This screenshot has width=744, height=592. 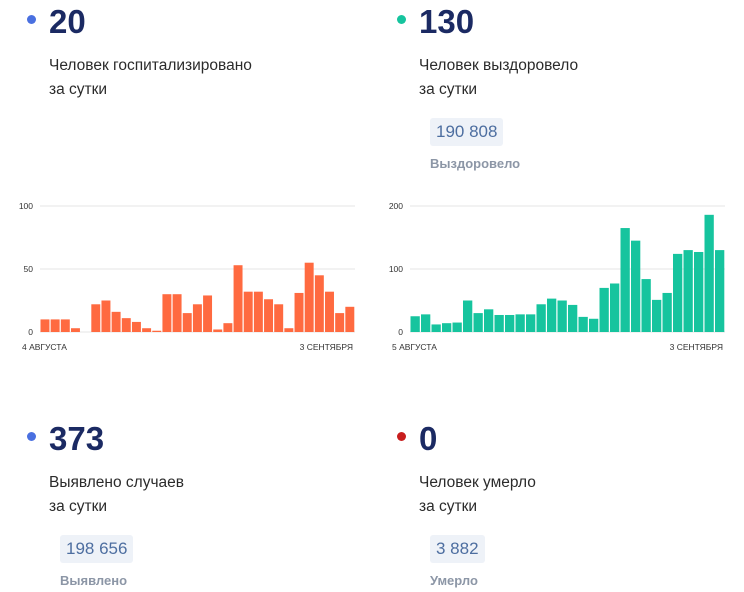 What do you see at coordinates (150, 77) in the screenshot?
I see `hospitalized-description: Человек госпитализировано за сутки` at bounding box center [150, 77].